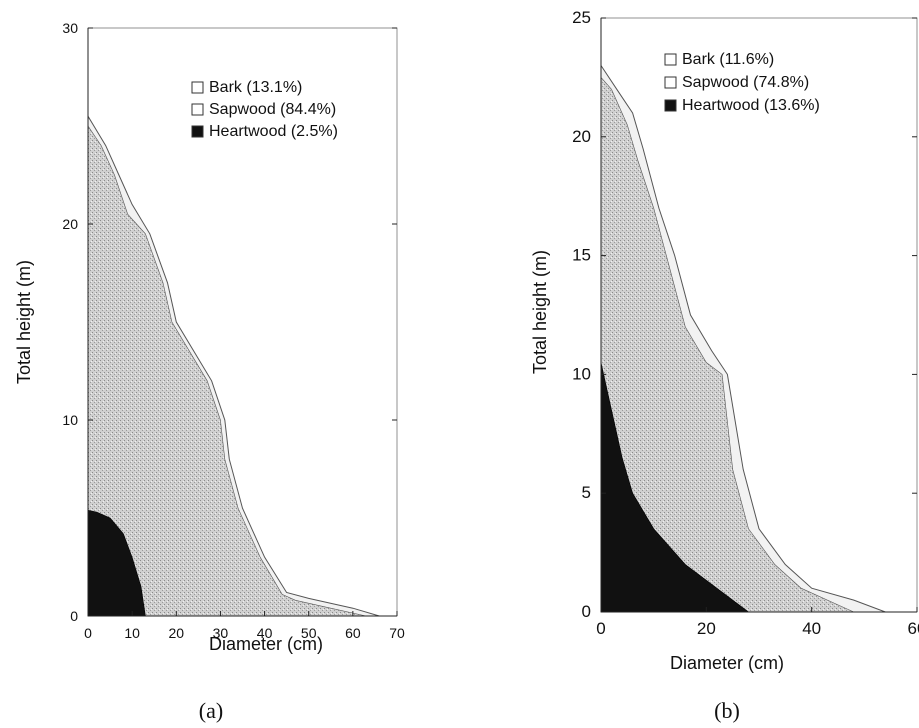 This screenshot has width=919, height=728. Describe the element at coordinates (265, 633) in the screenshot. I see `x-tick-label-a: 40` at that location.